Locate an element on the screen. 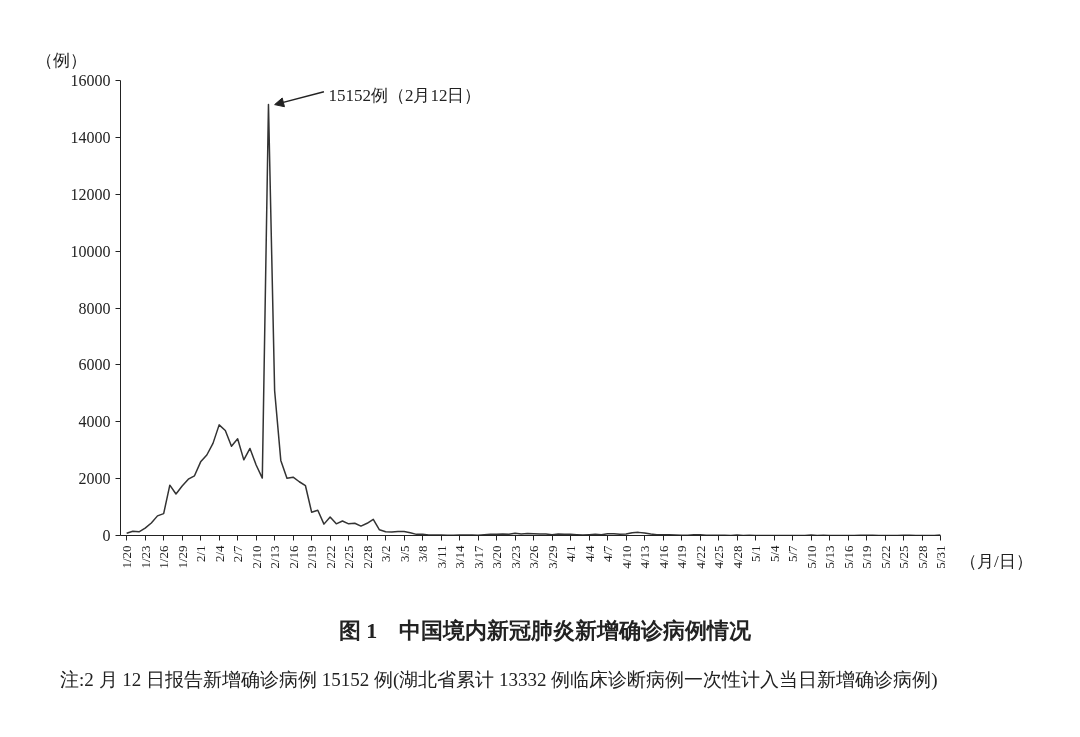 The image size is (1080, 737). x-tick-label: 3/8 is located at coordinates (423, 554).